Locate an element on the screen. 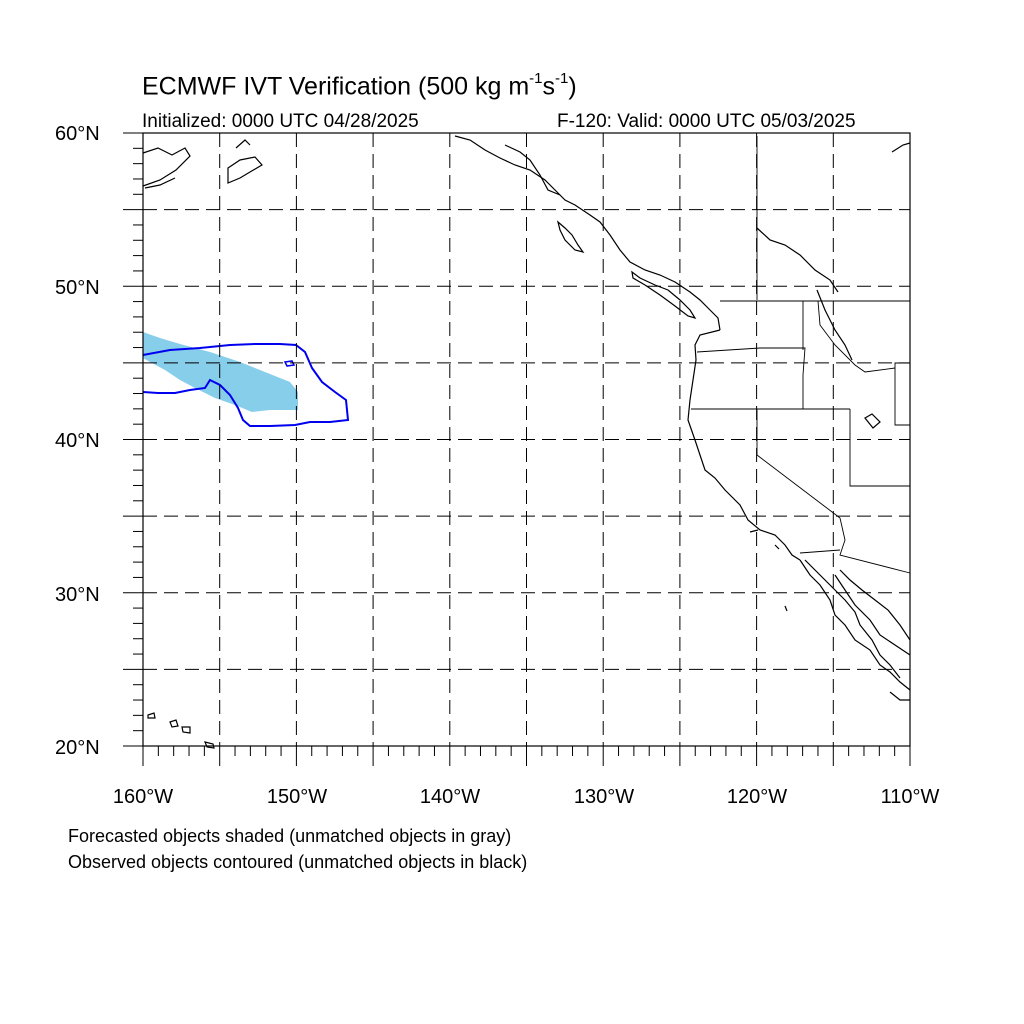 The image size is (1024, 1024). lon-label-160w: 160°W is located at coordinates (143, 797).